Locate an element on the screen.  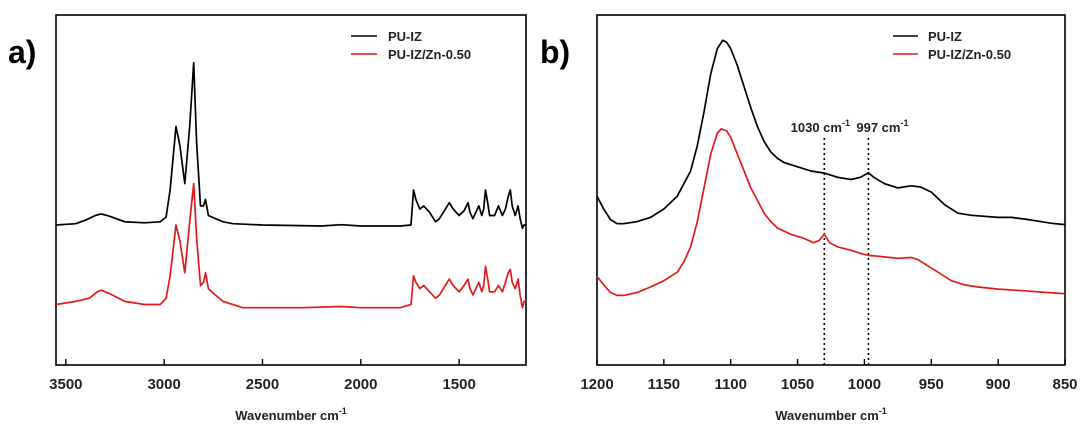
x-tick-label-b-0: 1200 is located at coordinates (596, 384).